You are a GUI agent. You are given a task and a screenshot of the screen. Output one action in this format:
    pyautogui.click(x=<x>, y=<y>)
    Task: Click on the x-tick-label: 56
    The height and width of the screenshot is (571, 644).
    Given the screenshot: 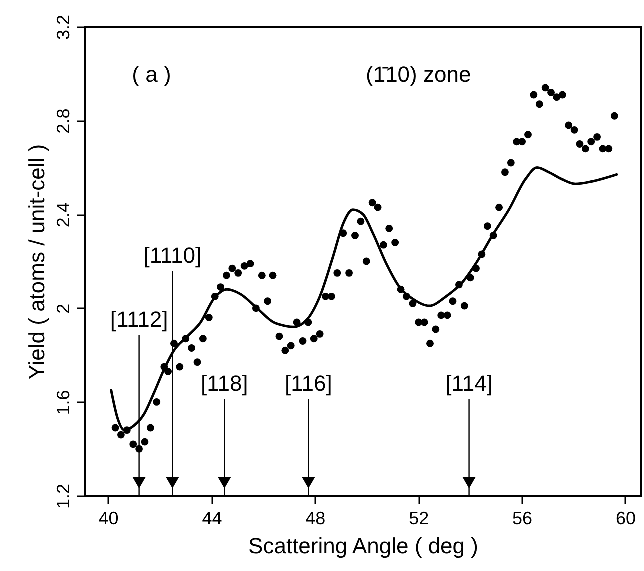 What is the action you would take?
    pyautogui.click(x=522, y=518)
    